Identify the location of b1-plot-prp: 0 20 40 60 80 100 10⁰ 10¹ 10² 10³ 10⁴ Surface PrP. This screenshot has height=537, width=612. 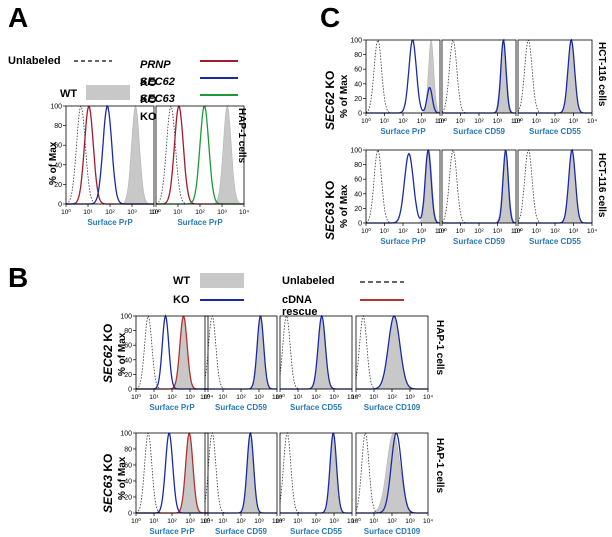
(166, 363).